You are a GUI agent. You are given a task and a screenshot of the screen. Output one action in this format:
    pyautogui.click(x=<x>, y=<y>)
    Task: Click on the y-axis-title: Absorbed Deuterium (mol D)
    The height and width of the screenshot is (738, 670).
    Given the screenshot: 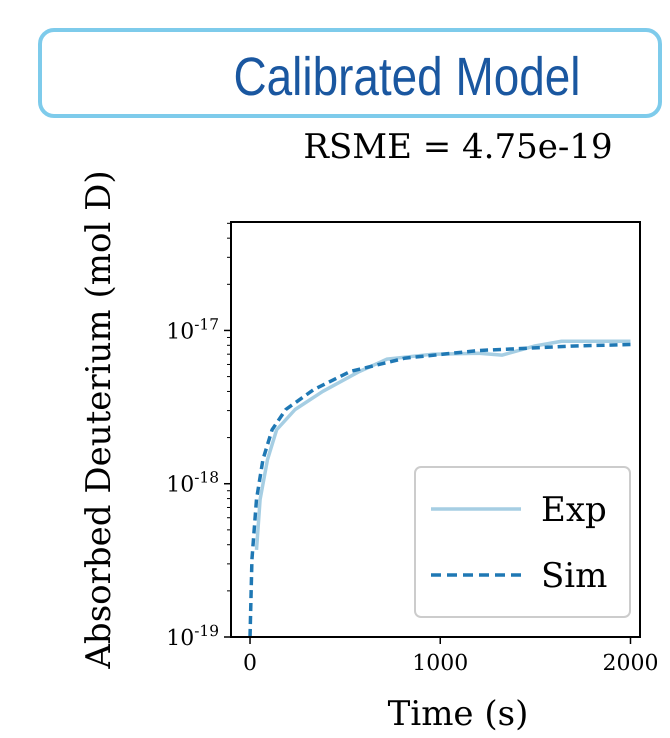 What is the action you would take?
    pyautogui.click(x=99, y=420)
    